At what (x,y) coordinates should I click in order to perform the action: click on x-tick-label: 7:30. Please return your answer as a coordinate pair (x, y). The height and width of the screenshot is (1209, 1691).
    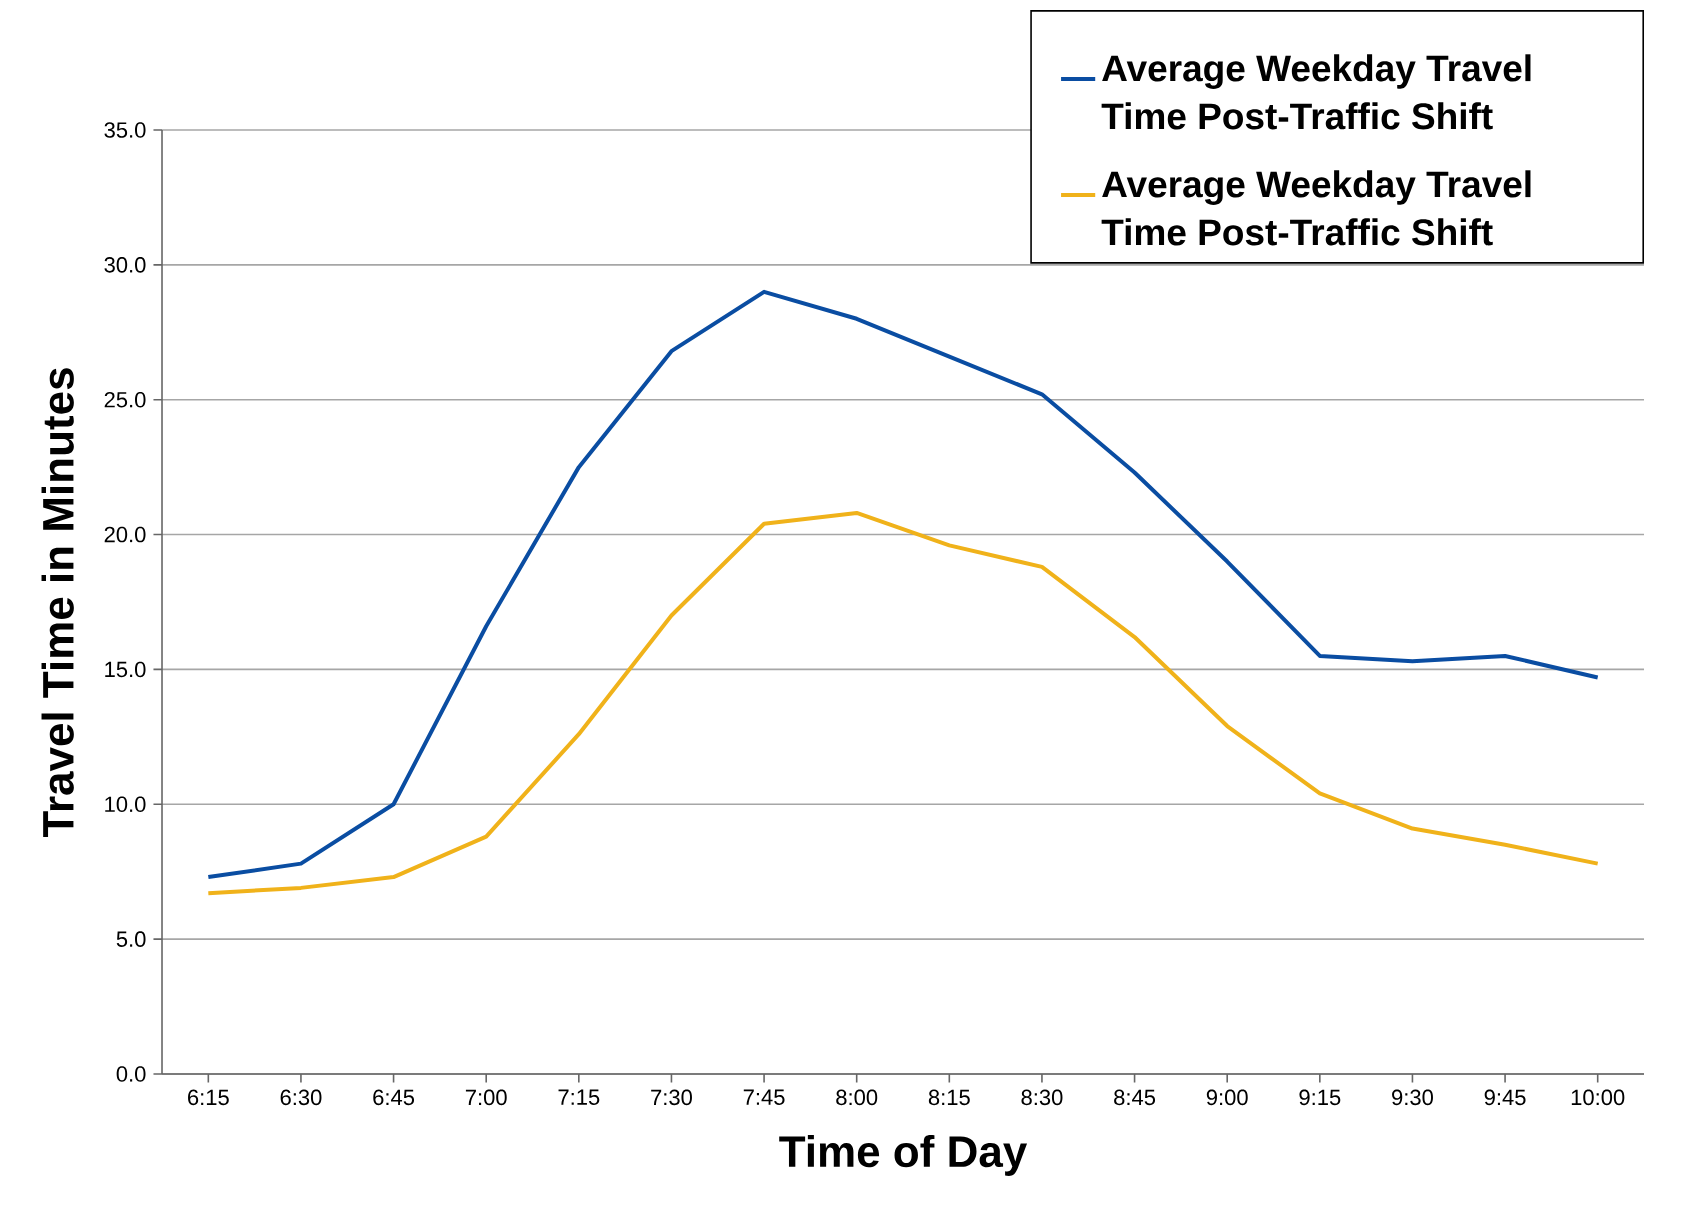
    Looking at the image, I should click on (671, 1097).